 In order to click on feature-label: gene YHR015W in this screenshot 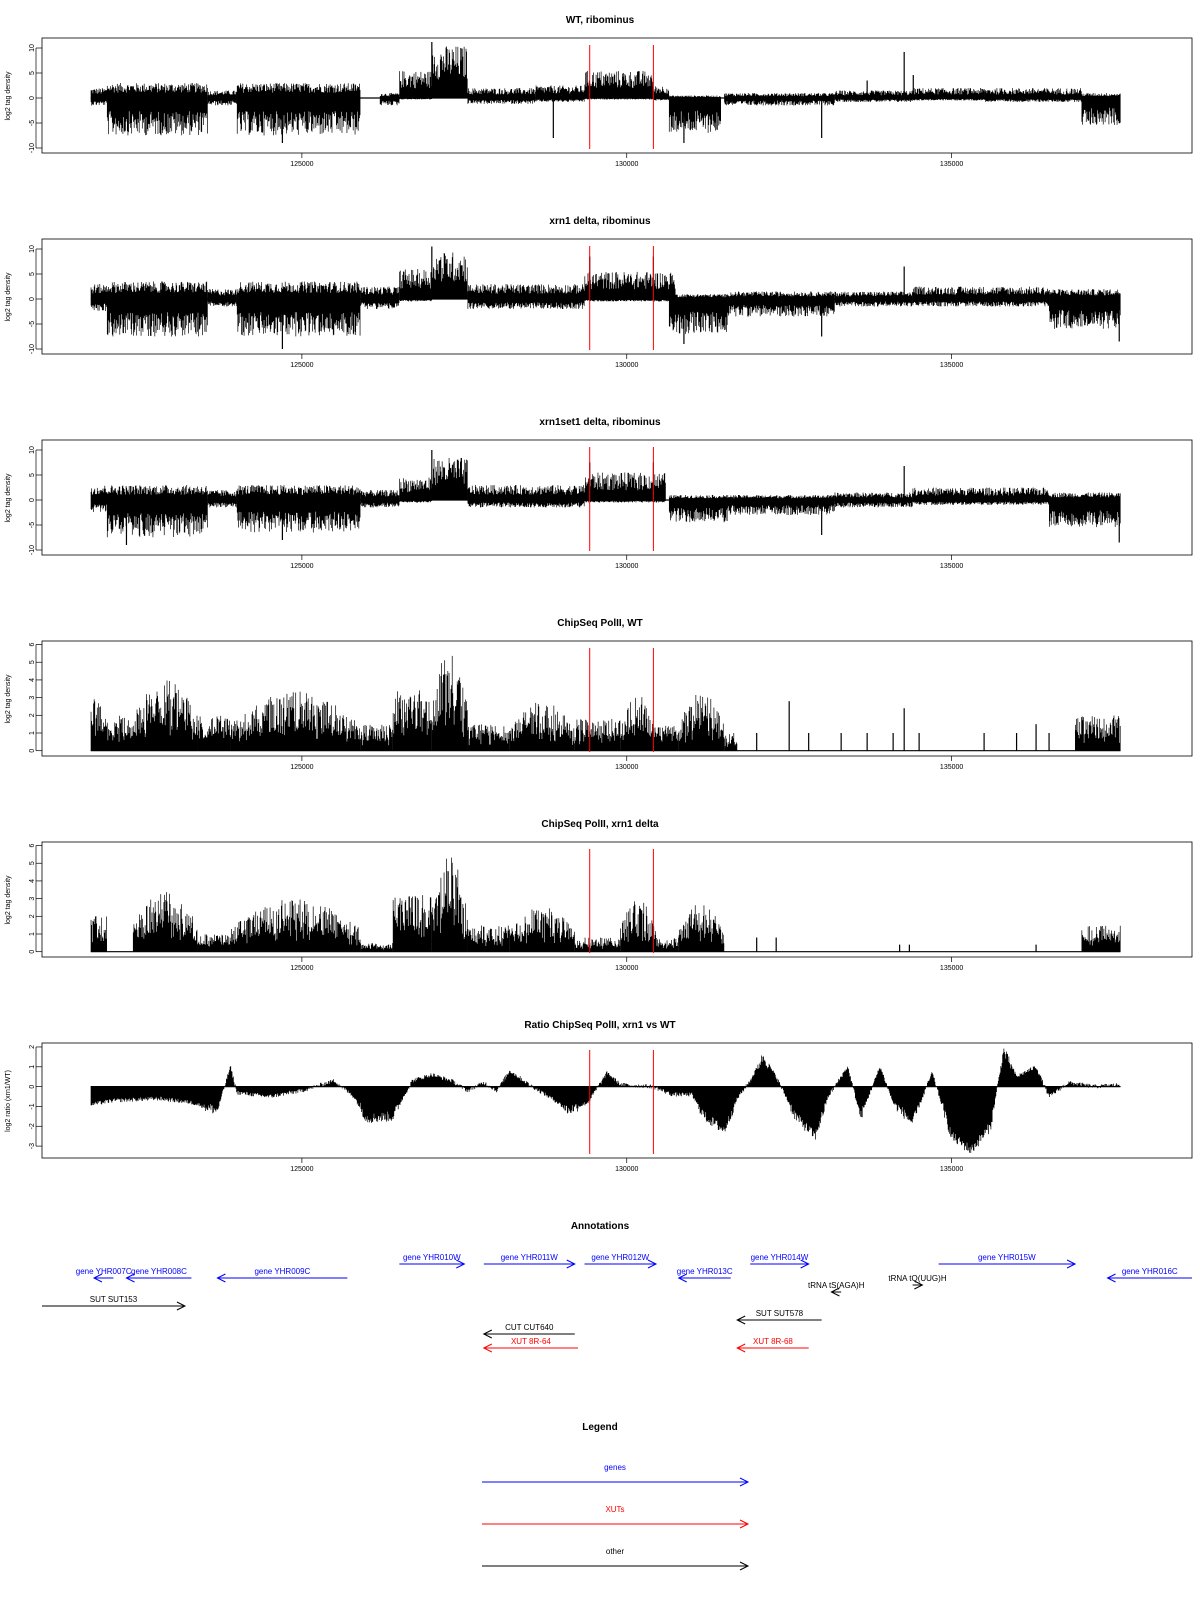, I will do `click(1007, 1257)`.